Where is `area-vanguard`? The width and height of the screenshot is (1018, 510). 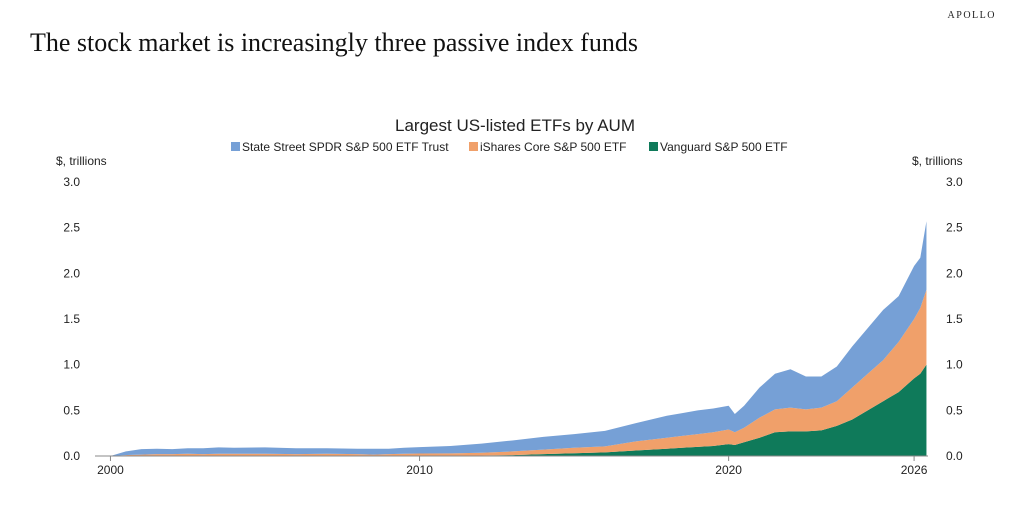
area-vanguard is located at coordinates (518, 410).